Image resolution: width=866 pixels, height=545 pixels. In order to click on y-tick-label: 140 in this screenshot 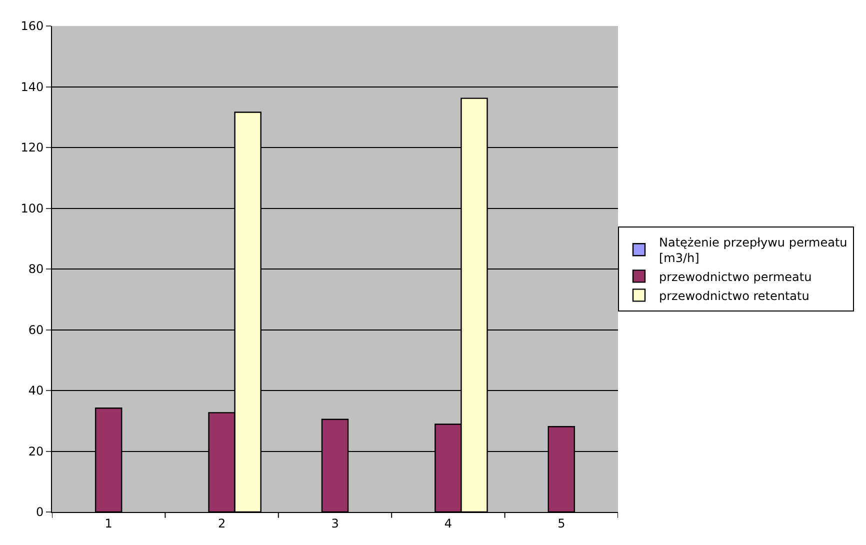, I will do `click(32, 87)`.